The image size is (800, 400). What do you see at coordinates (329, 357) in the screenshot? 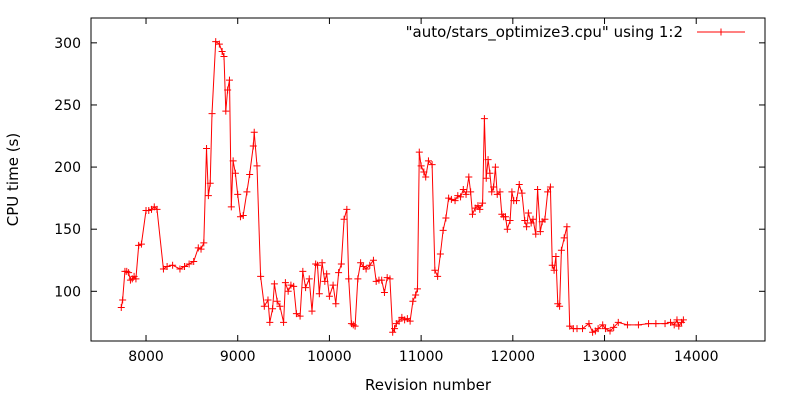
I see `x-tick-label: 10000` at bounding box center [329, 357].